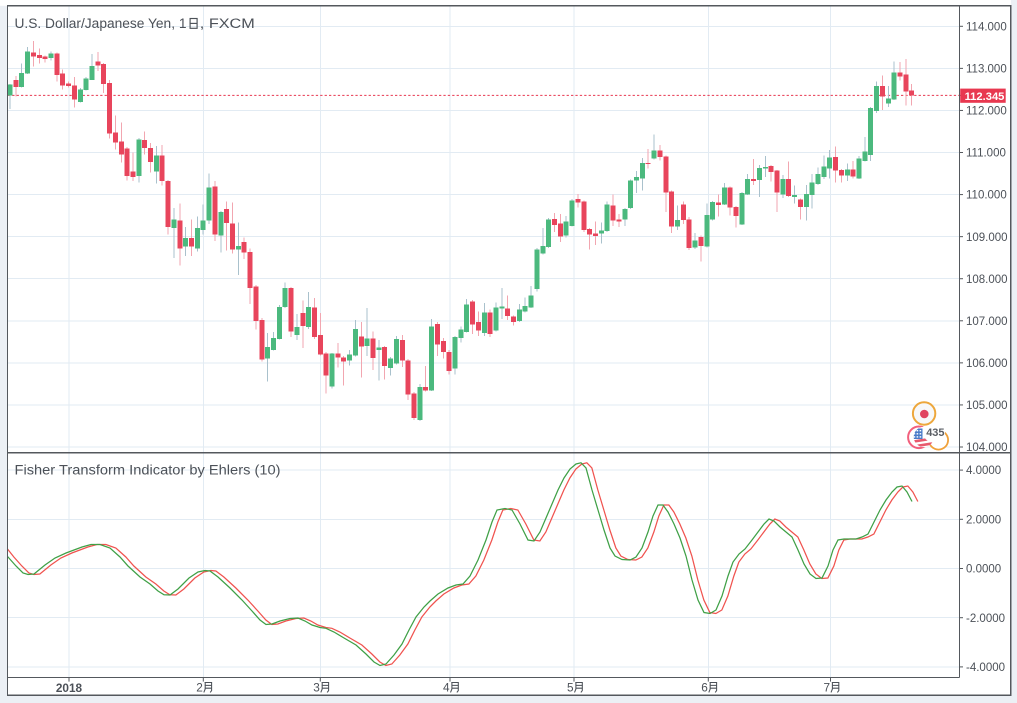 Image resolution: width=1017 pixels, height=703 pixels. Describe the element at coordinates (985, 619) in the screenshot. I see `svg-text: -2.0000` at that location.